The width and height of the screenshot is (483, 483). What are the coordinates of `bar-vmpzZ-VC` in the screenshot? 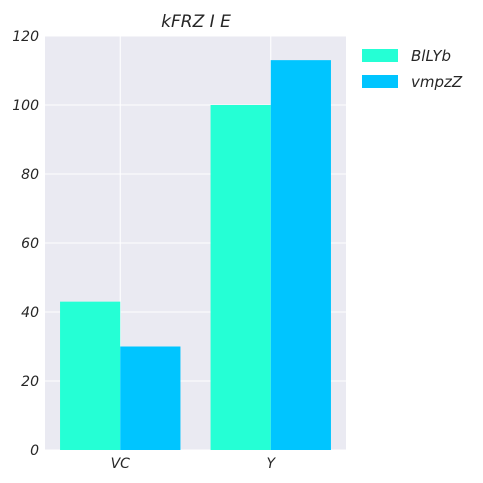 It's located at (150, 398).